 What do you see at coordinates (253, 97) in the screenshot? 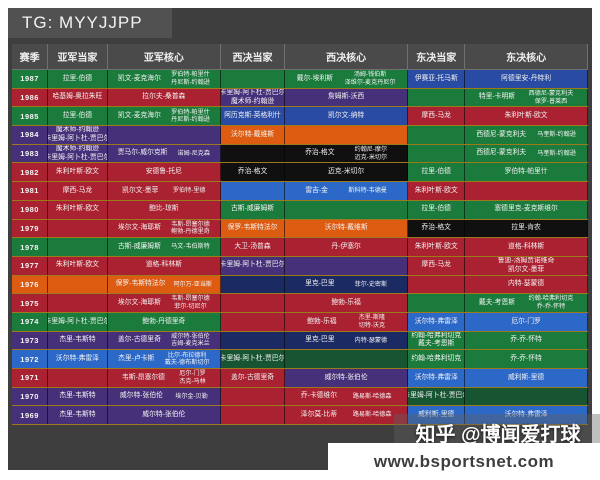
I see `west-star-cell: 卡里姆-阿卜杜-贾巴尔 魔术师-约翰逊` at bounding box center [253, 97].